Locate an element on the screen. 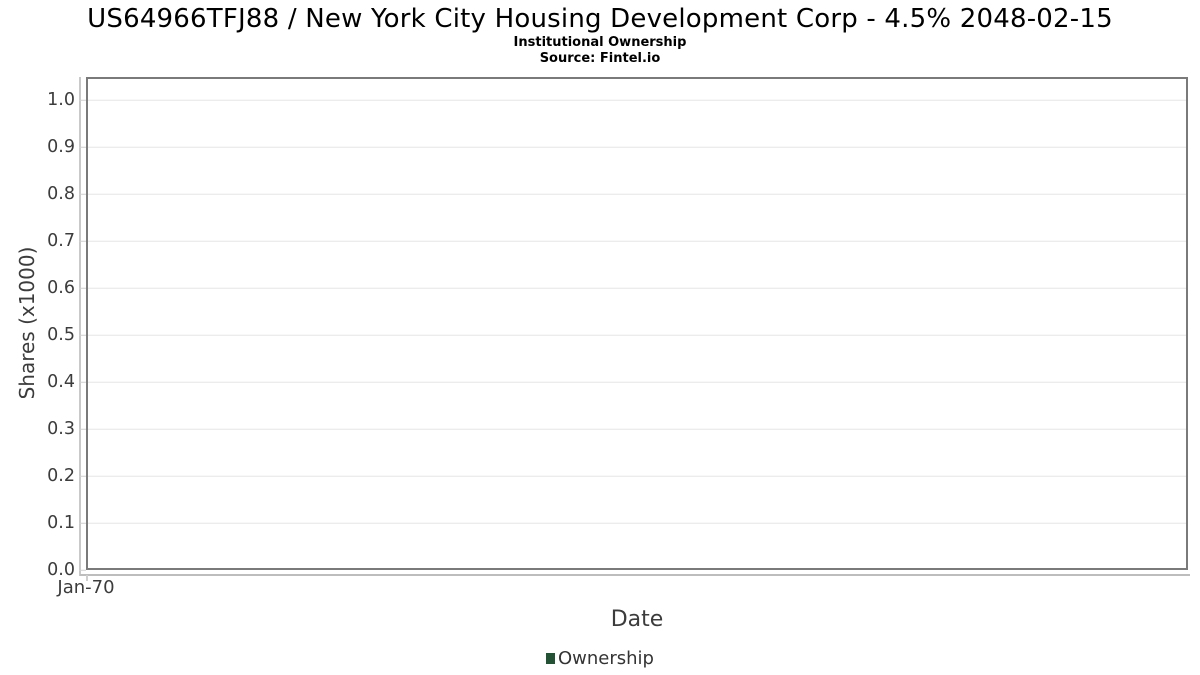  gridline-y-0.7 is located at coordinates (637, 241).